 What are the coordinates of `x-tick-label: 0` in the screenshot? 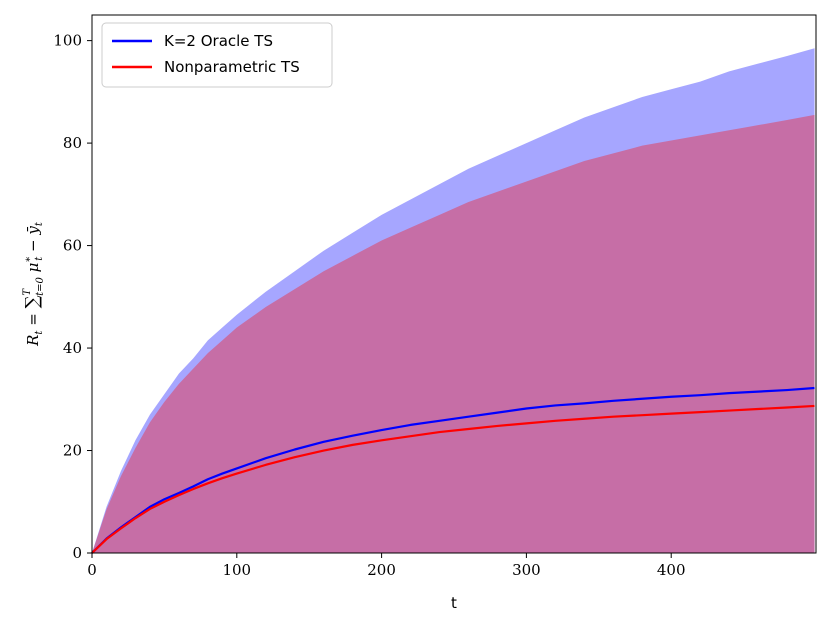 It's located at (92, 570).